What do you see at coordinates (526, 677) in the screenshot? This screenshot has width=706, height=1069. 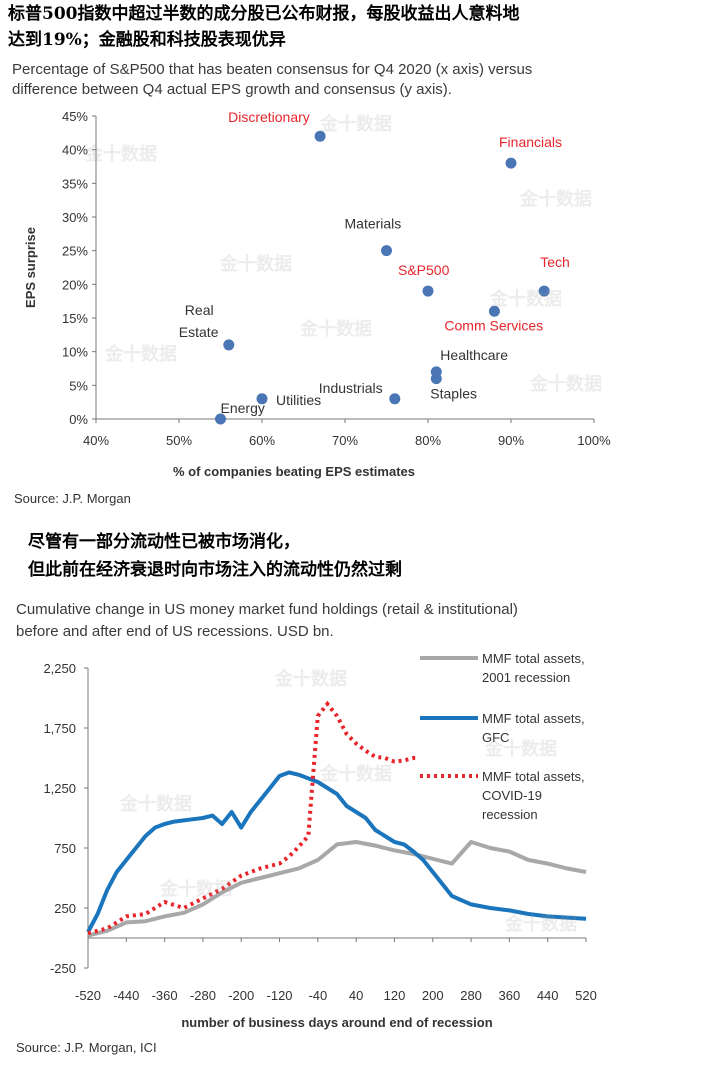 I see `legend-label: 2001 recession` at bounding box center [526, 677].